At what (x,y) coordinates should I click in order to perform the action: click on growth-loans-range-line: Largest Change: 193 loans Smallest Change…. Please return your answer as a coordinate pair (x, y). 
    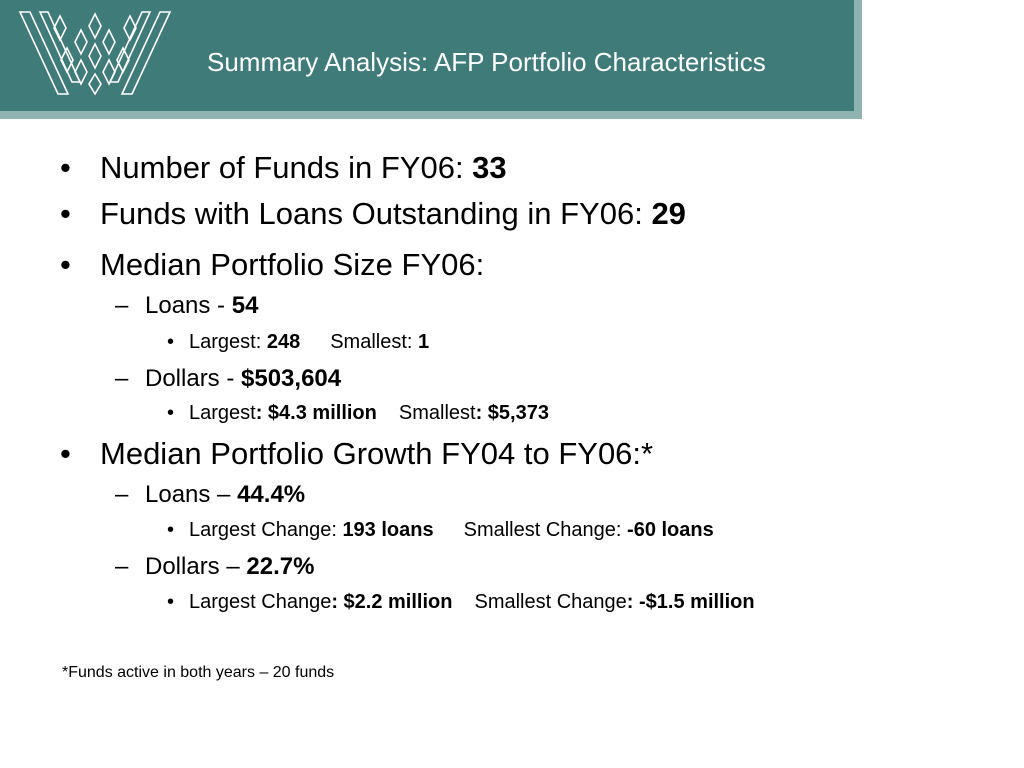
    Looking at the image, I should click on (451, 530).